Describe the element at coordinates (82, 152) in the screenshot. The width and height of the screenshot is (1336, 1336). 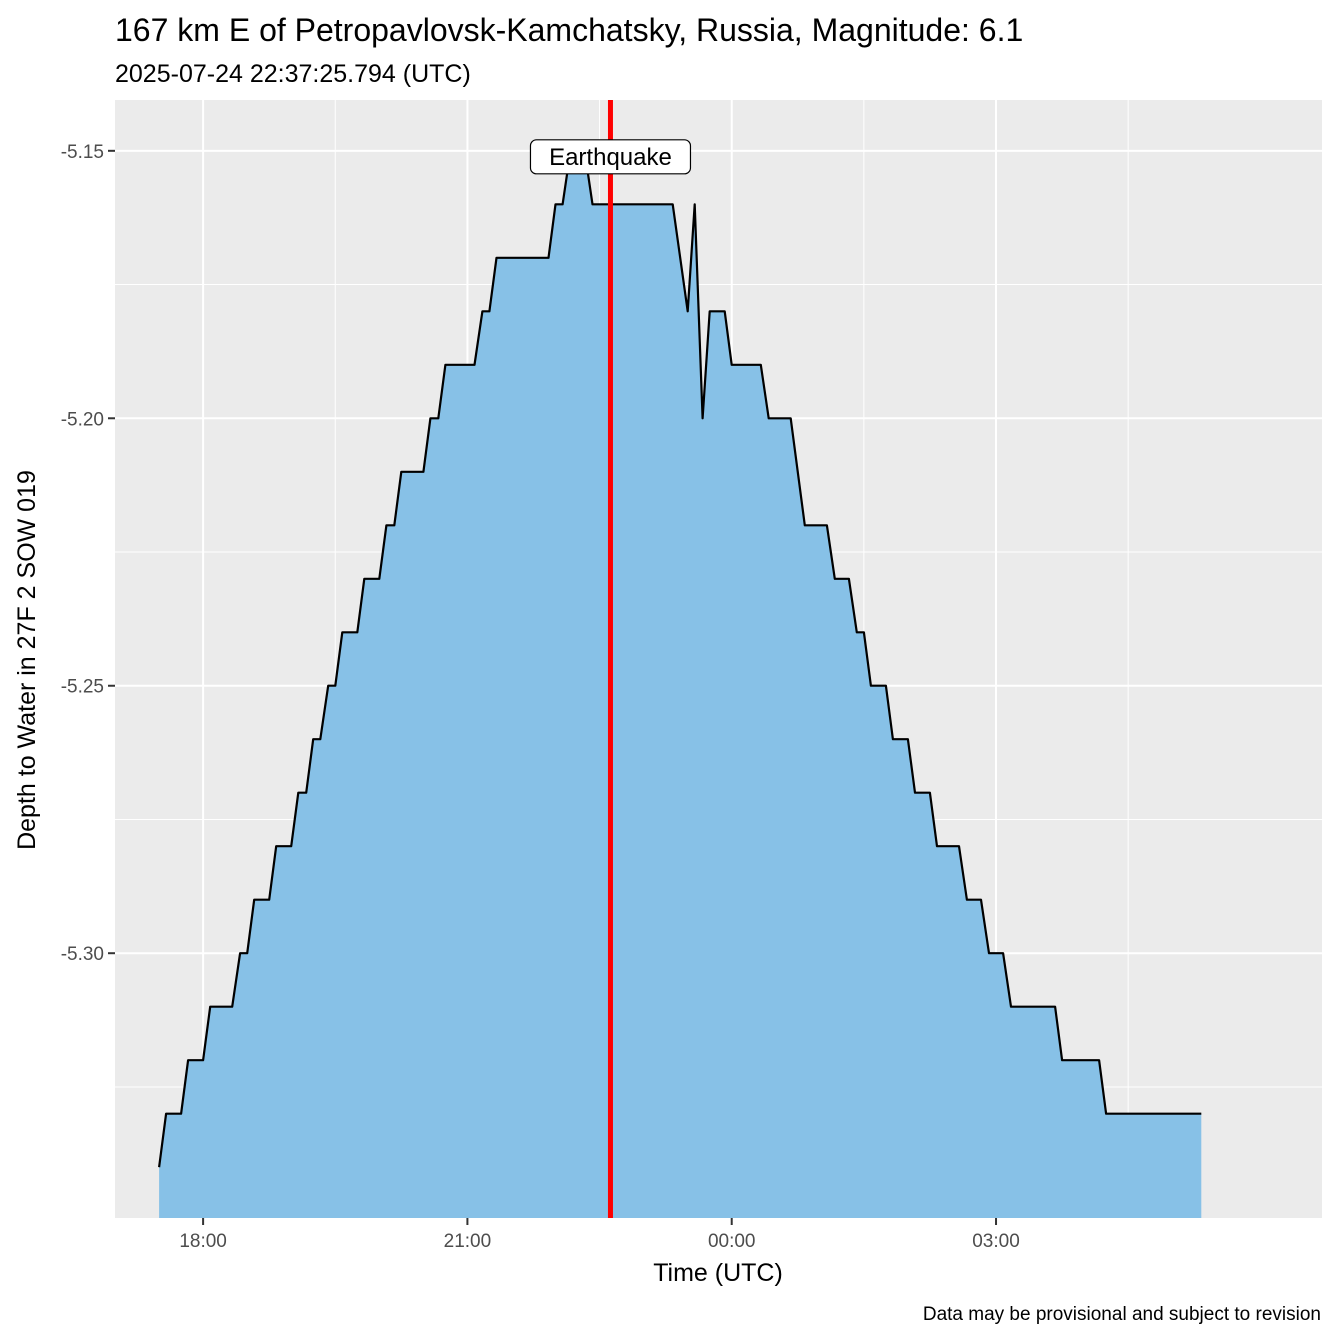
I see `y-tick-label: -5.15` at that location.